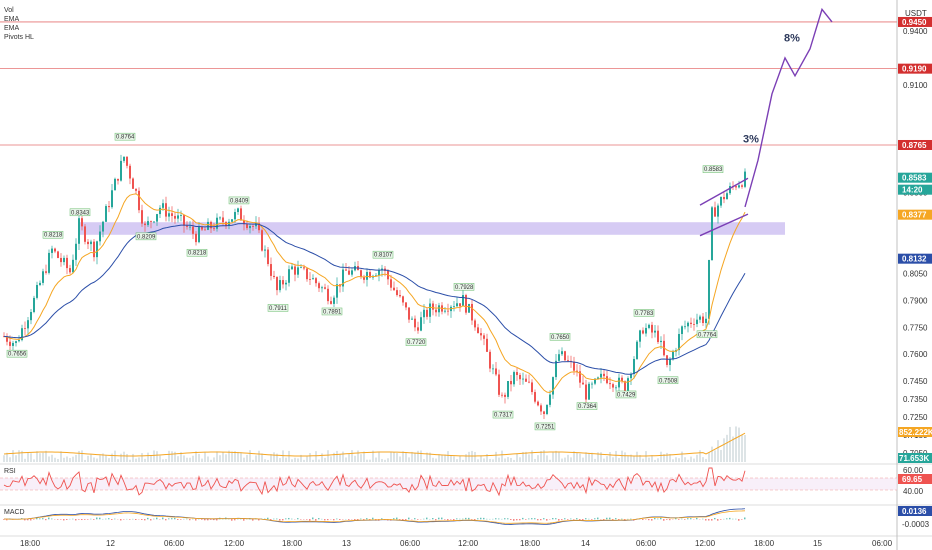 The height and width of the screenshot is (550, 932). I want to click on price-tag-1: 0.9190, so click(914, 69).